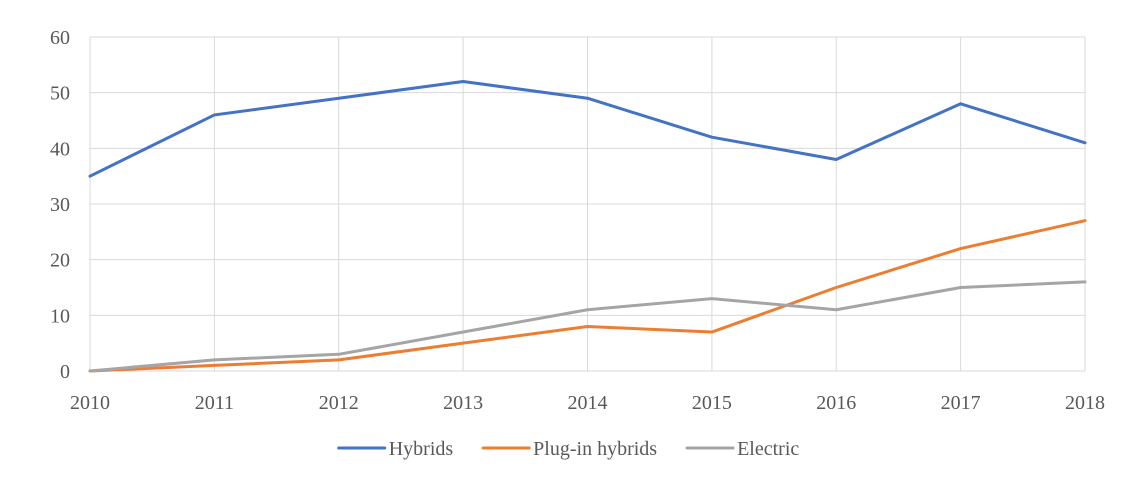 The width and height of the screenshot is (1138, 500). What do you see at coordinates (421, 449) in the screenshot?
I see `legend-label: Hybrids` at bounding box center [421, 449].